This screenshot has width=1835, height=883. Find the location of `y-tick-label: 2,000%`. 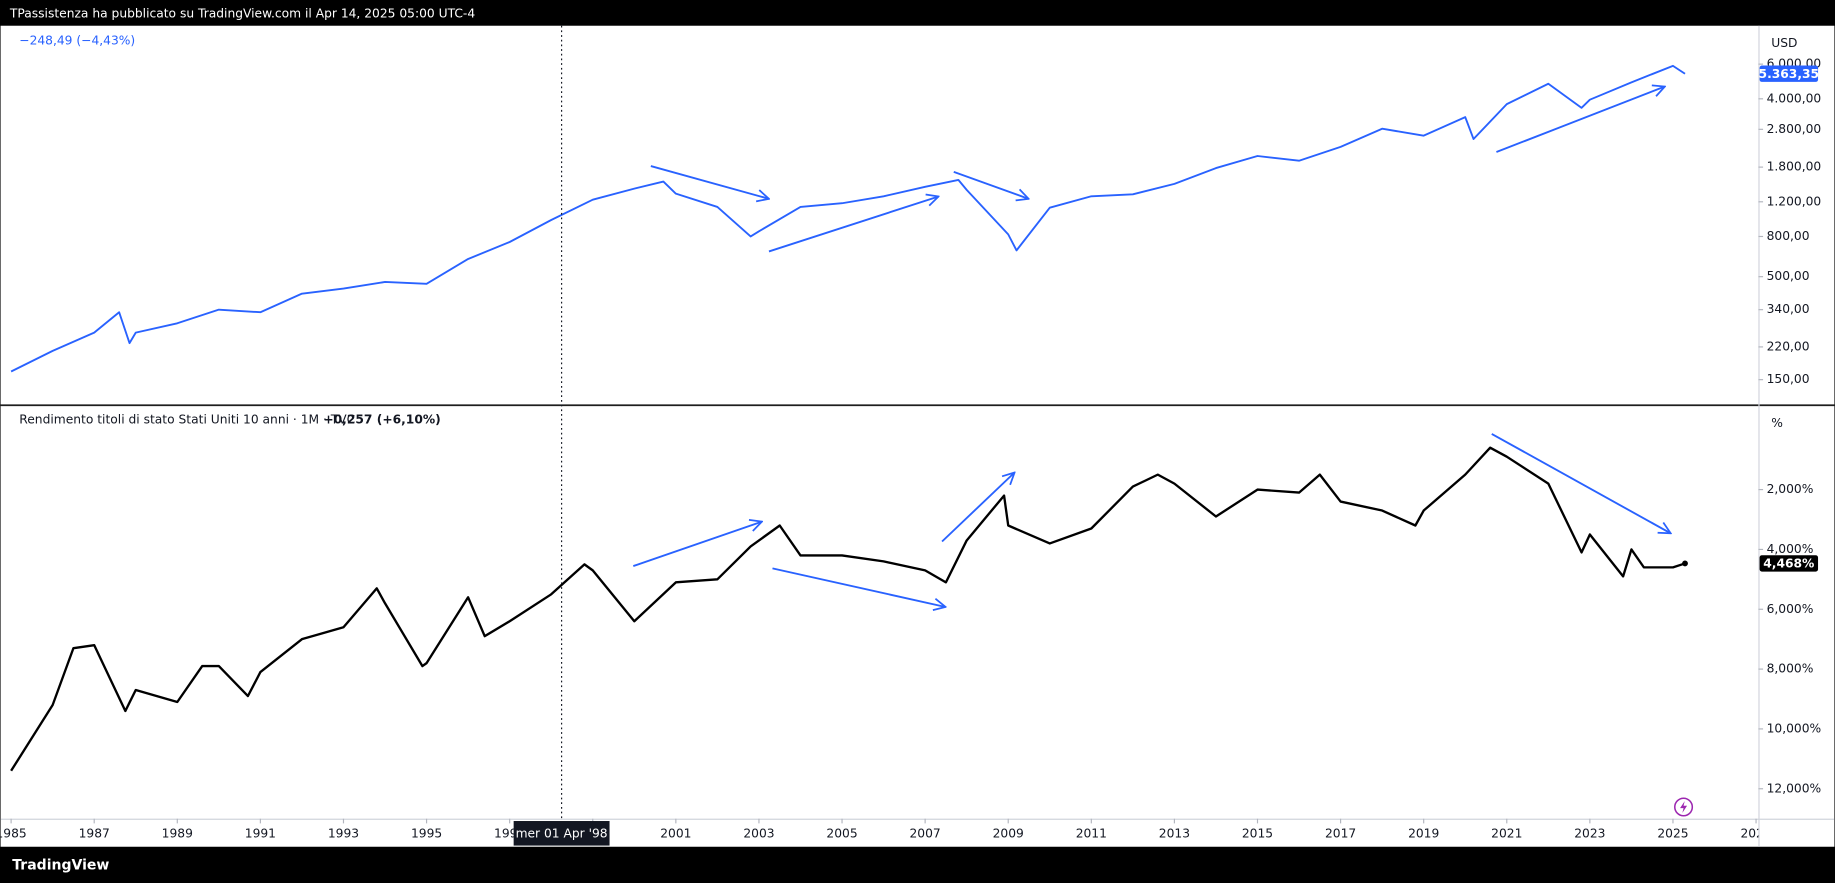

y-tick-label: 2,000% is located at coordinates (1790, 489).